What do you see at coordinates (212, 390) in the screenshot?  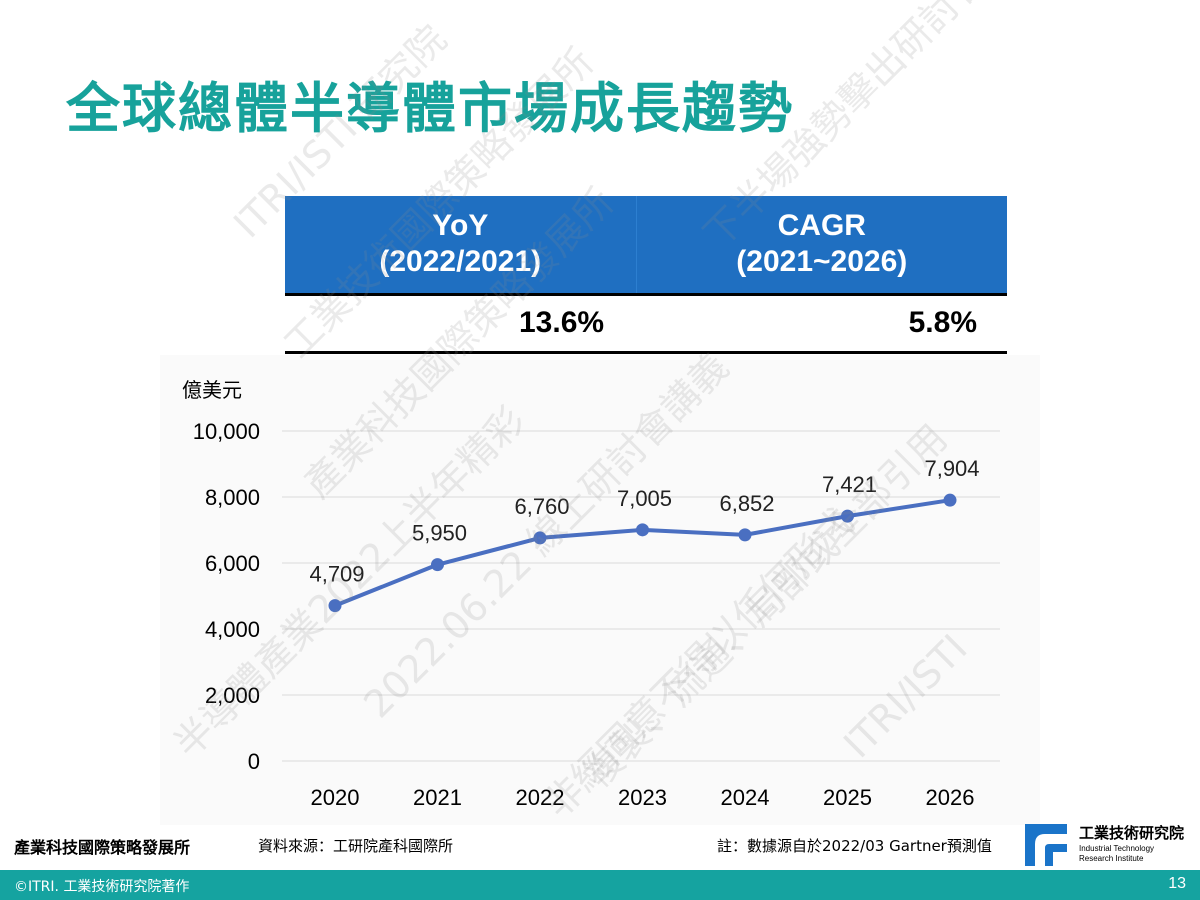 I see `y-axis-unit-label: 億美元` at bounding box center [212, 390].